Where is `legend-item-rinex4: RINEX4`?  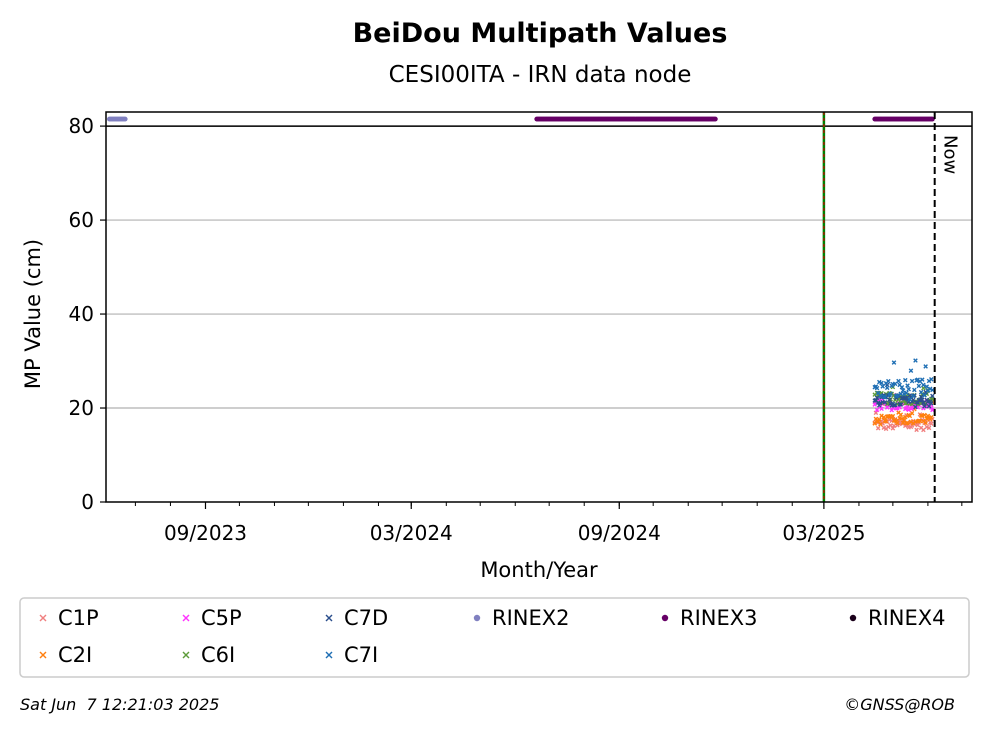 legend-item-rinex4: RINEX4 is located at coordinates (897, 618).